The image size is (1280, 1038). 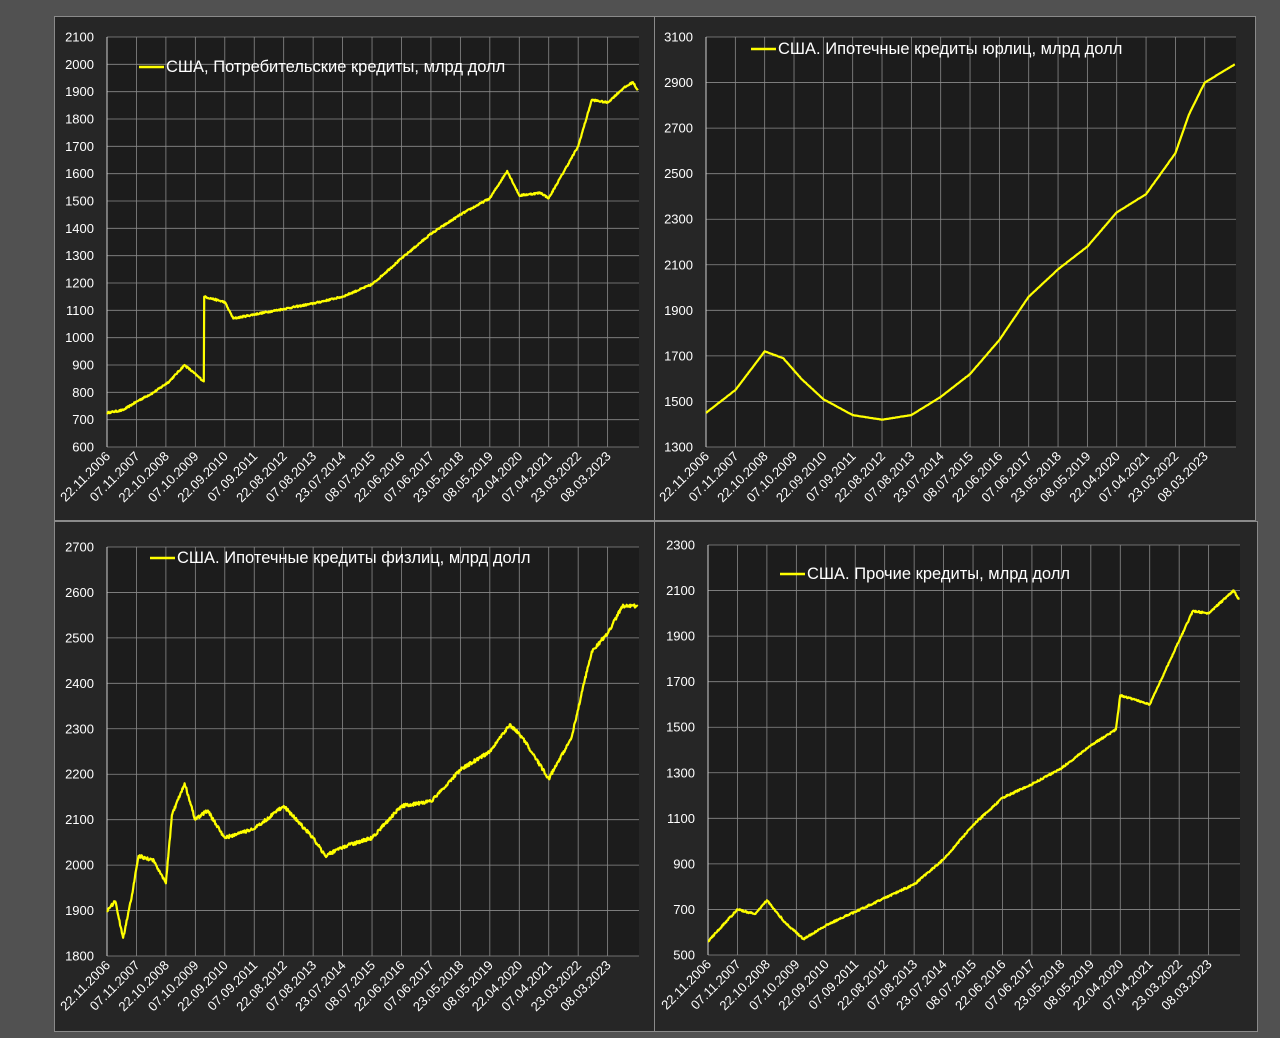 I want to click on y-tick-label: 3100, so click(x=678, y=37).